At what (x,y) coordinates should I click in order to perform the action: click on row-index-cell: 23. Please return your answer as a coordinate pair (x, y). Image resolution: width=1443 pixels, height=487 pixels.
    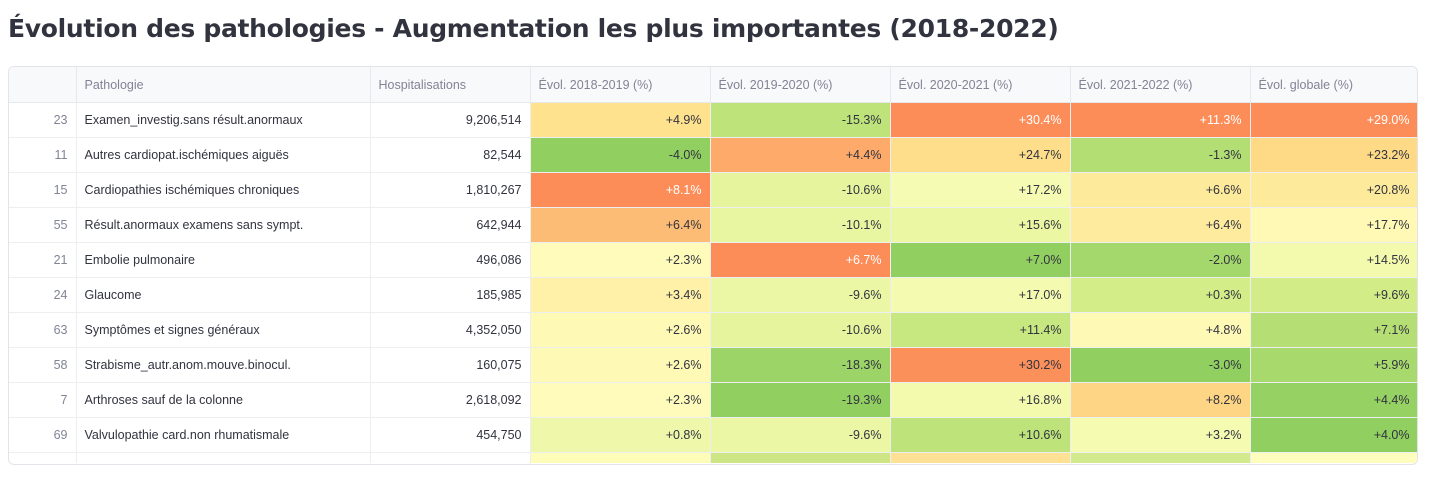
    Looking at the image, I should click on (43, 120).